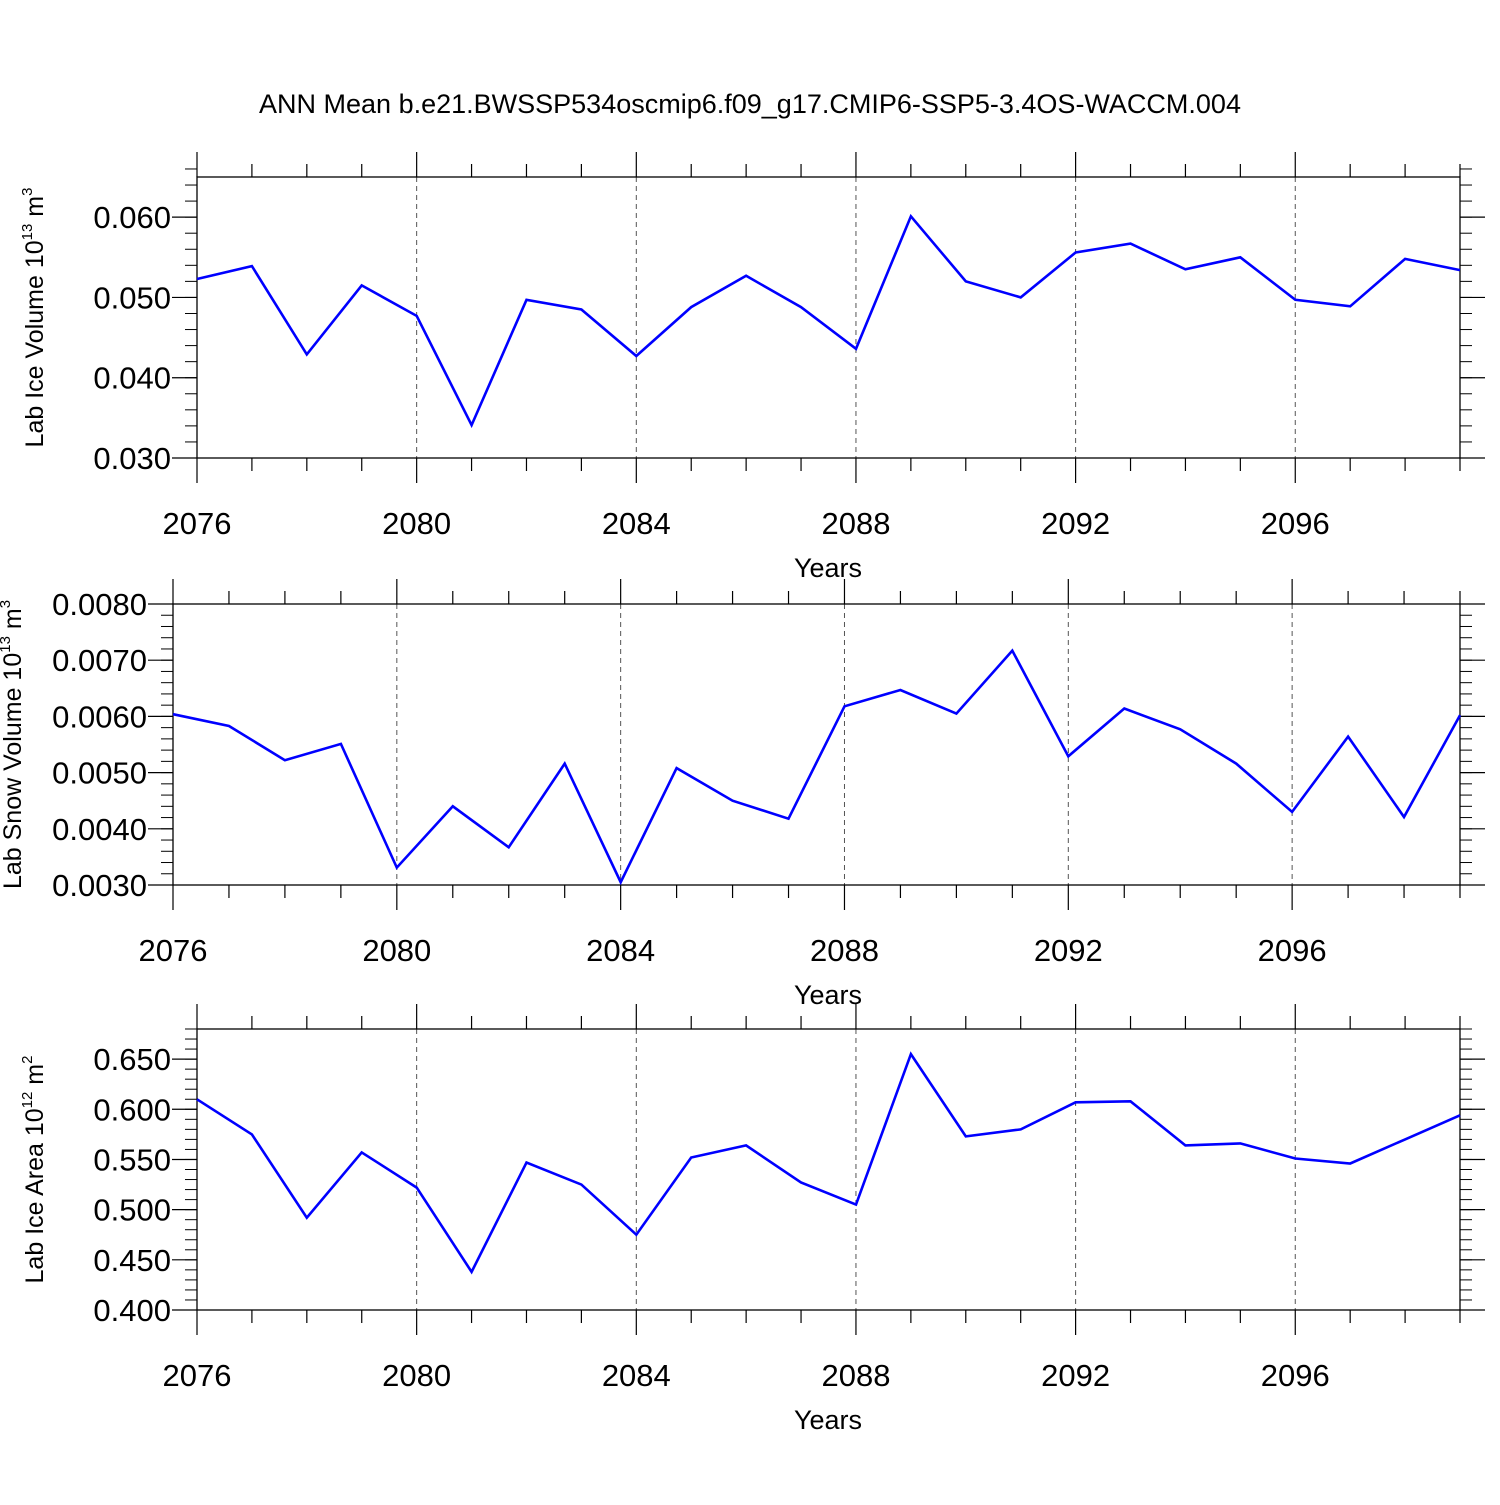 This screenshot has width=1500, height=1505. What do you see at coordinates (132, 1109) in the screenshot?
I see `y-tick-label: 0.600` at bounding box center [132, 1109].